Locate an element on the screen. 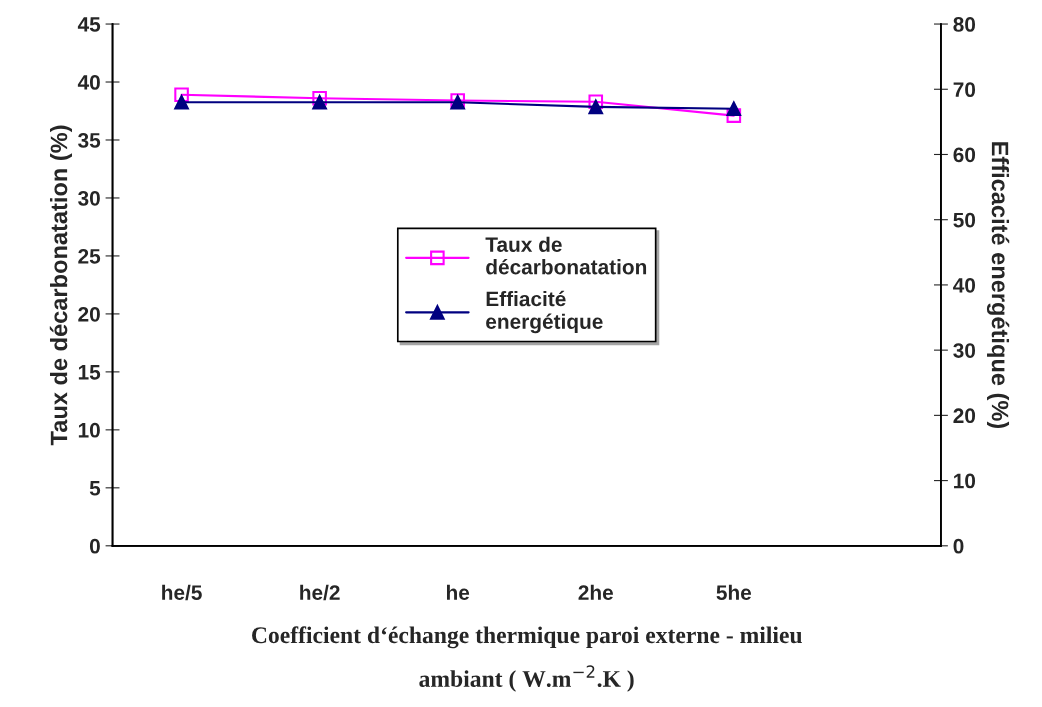 The height and width of the screenshot is (707, 1042). y2-tick-label: 10 is located at coordinates (965, 481).